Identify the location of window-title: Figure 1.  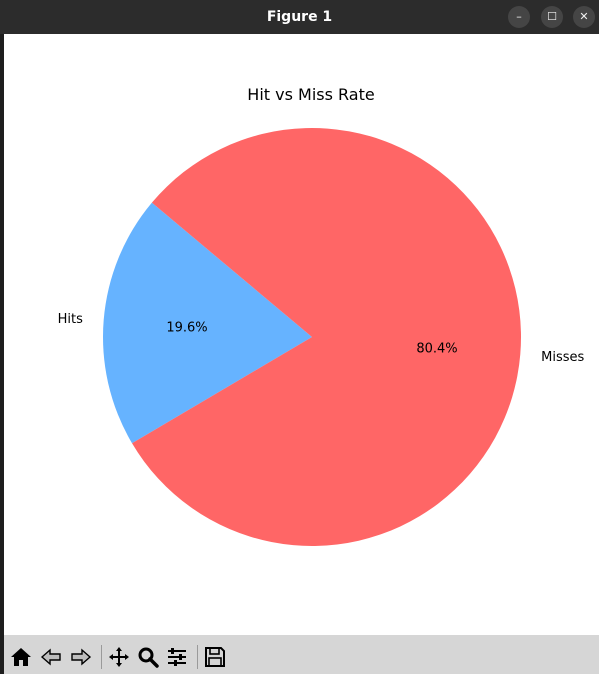
(299, 17).